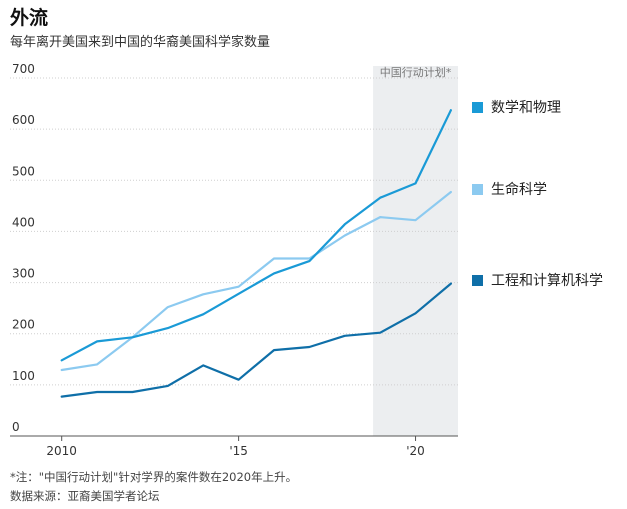 The height and width of the screenshot is (509, 627). I want to click on legend-label-engineering-cs: 工程和计算机科学, so click(547, 281).